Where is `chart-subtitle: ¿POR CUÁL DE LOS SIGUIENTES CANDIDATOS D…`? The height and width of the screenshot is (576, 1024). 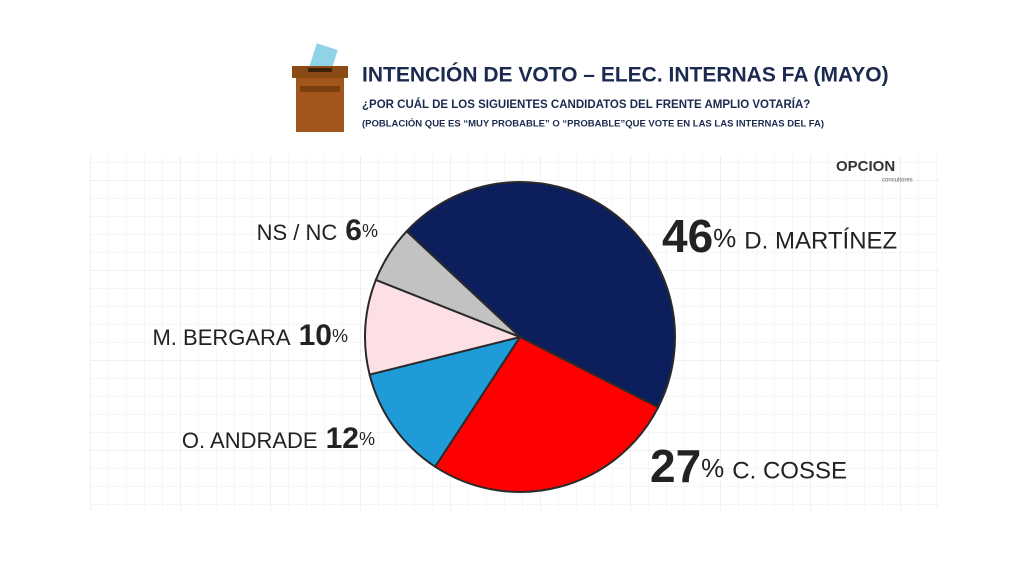 chart-subtitle: ¿POR CUÁL DE LOS SIGUIENTES CANDIDATOS D… is located at coordinates (586, 104).